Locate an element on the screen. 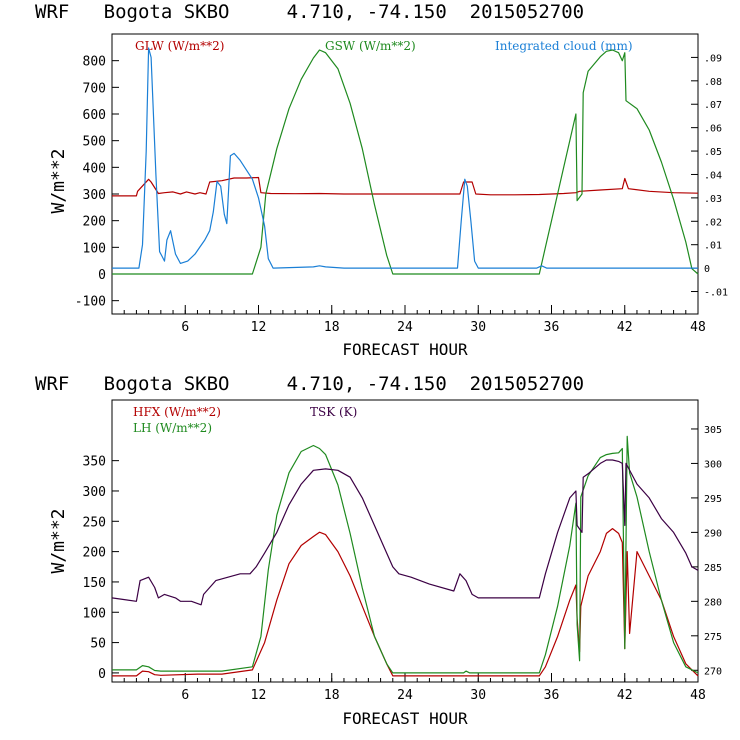 This screenshot has height=740, width=740. bottom-y-ticks: 0 50 100 150 200 250 300 350 is located at coordinates (101, 568).